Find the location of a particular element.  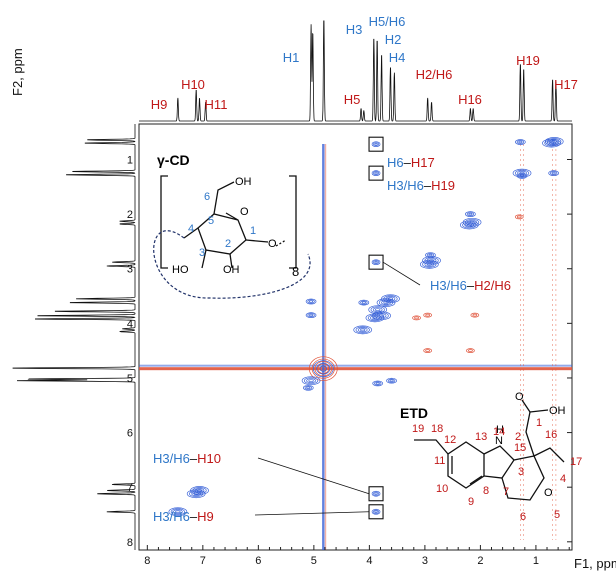

cross-peak-host: H6 is located at coordinates (395, 162).